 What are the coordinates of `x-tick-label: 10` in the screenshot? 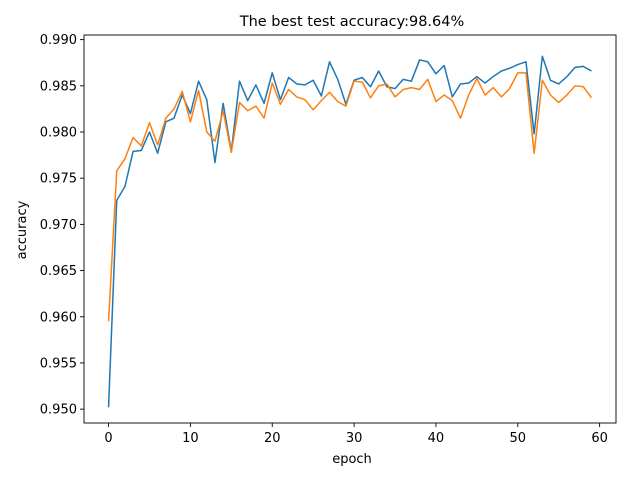 It's located at (190, 438).